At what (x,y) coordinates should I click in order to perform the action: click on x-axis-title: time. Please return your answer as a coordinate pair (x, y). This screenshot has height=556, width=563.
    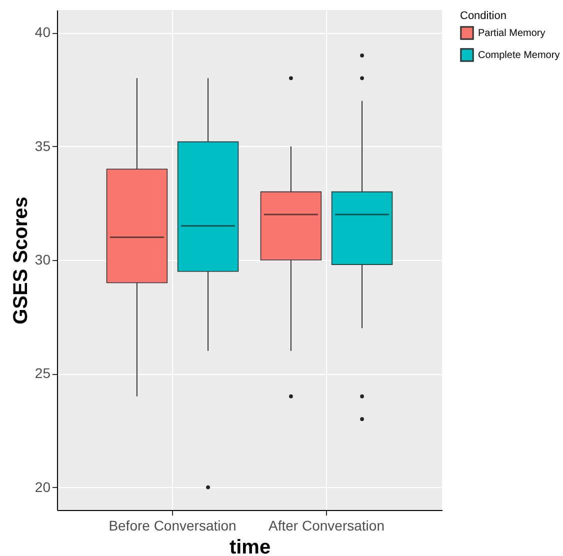
    Looking at the image, I should click on (250, 546).